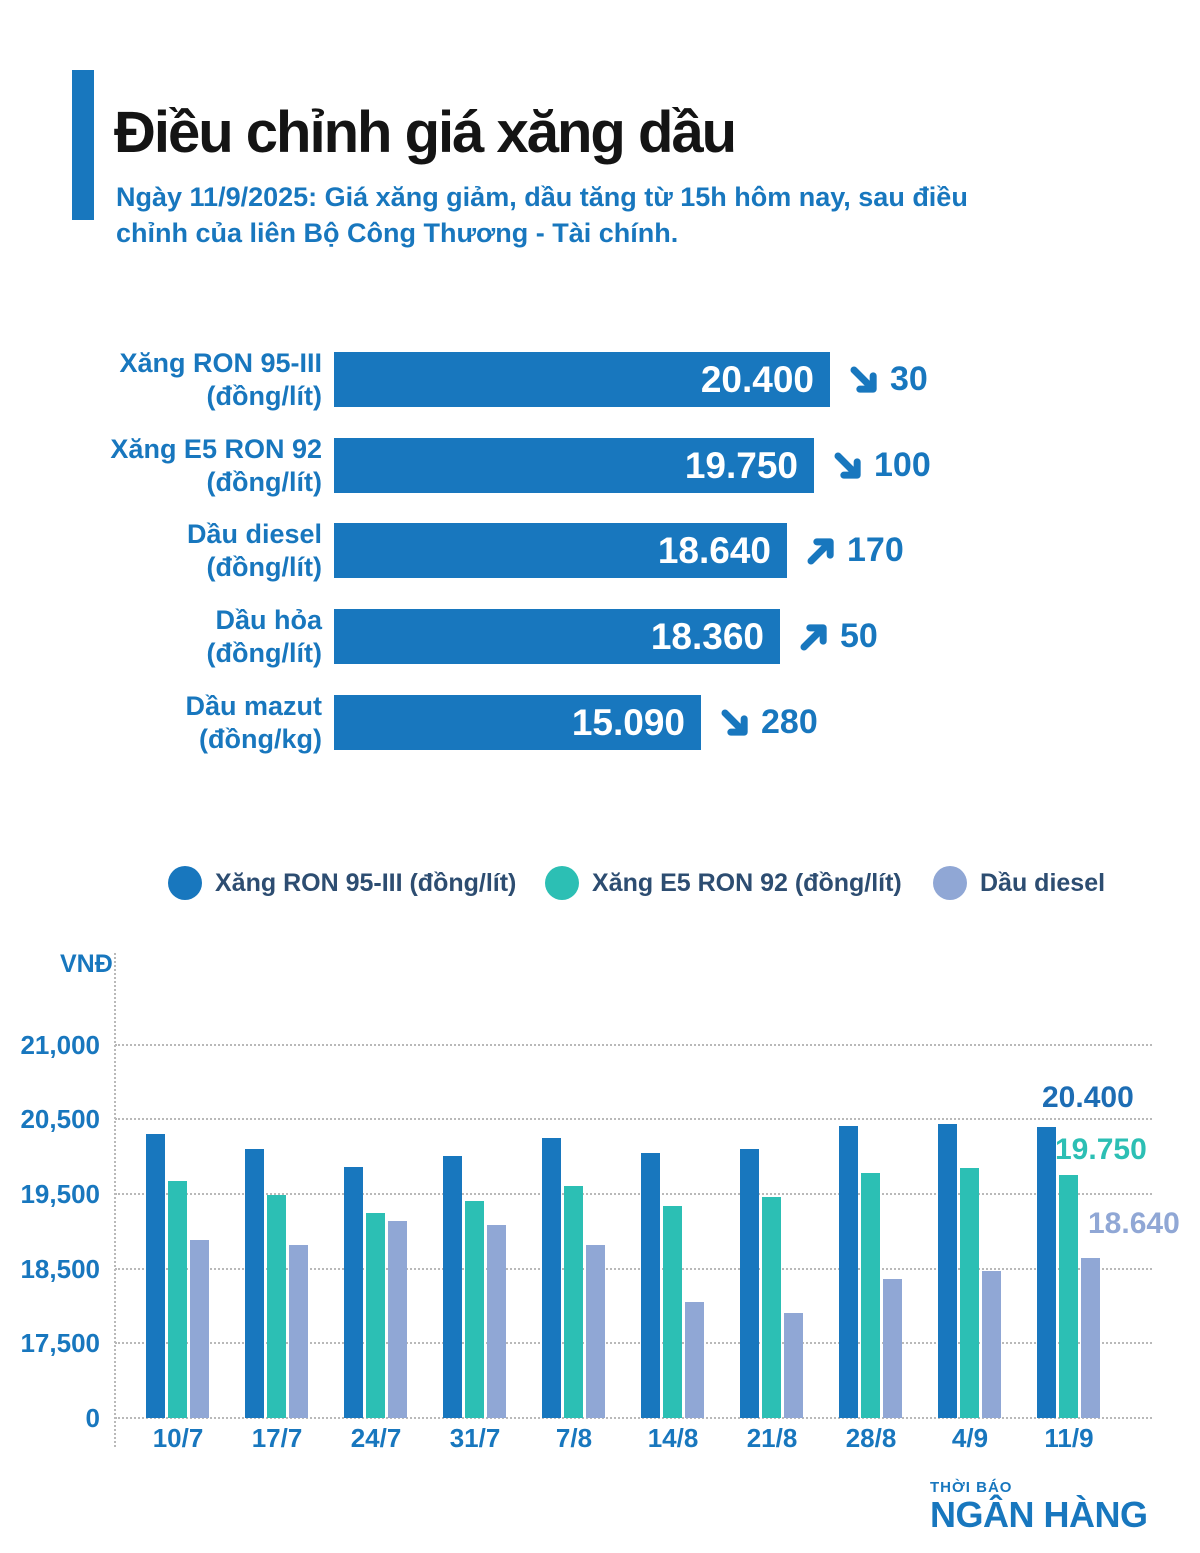 The height and width of the screenshot is (1553, 1200). What do you see at coordinates (871, 1438) in the screenshot?
I see `x-tick-label: 28/8` at bounding box center [871, 1438].